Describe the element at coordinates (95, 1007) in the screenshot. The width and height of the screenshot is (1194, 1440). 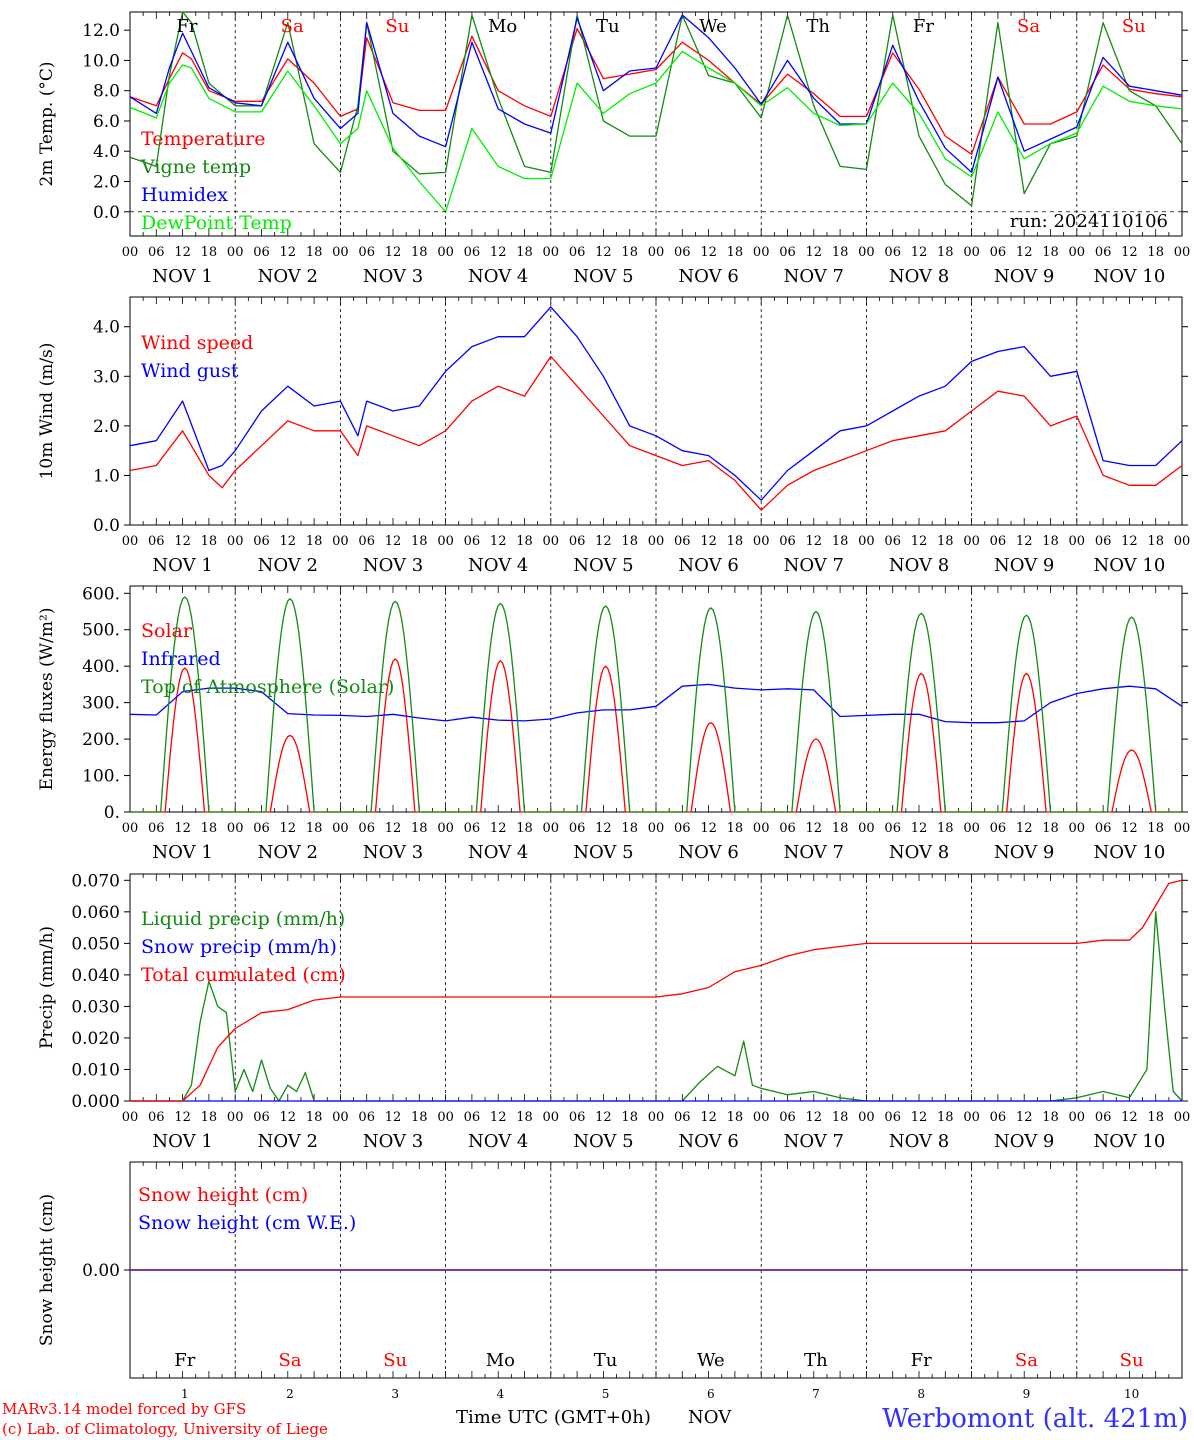
I see `y-tick-label: 0.030` at that location.